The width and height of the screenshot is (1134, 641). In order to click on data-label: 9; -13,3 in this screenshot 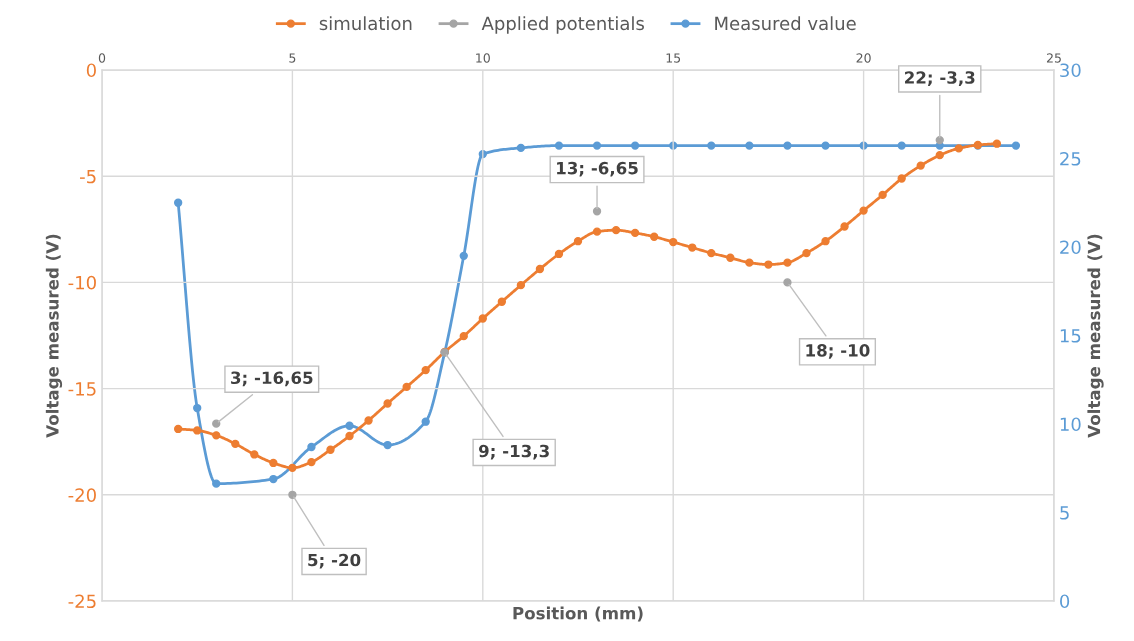, I will do `click(513, 452)`.